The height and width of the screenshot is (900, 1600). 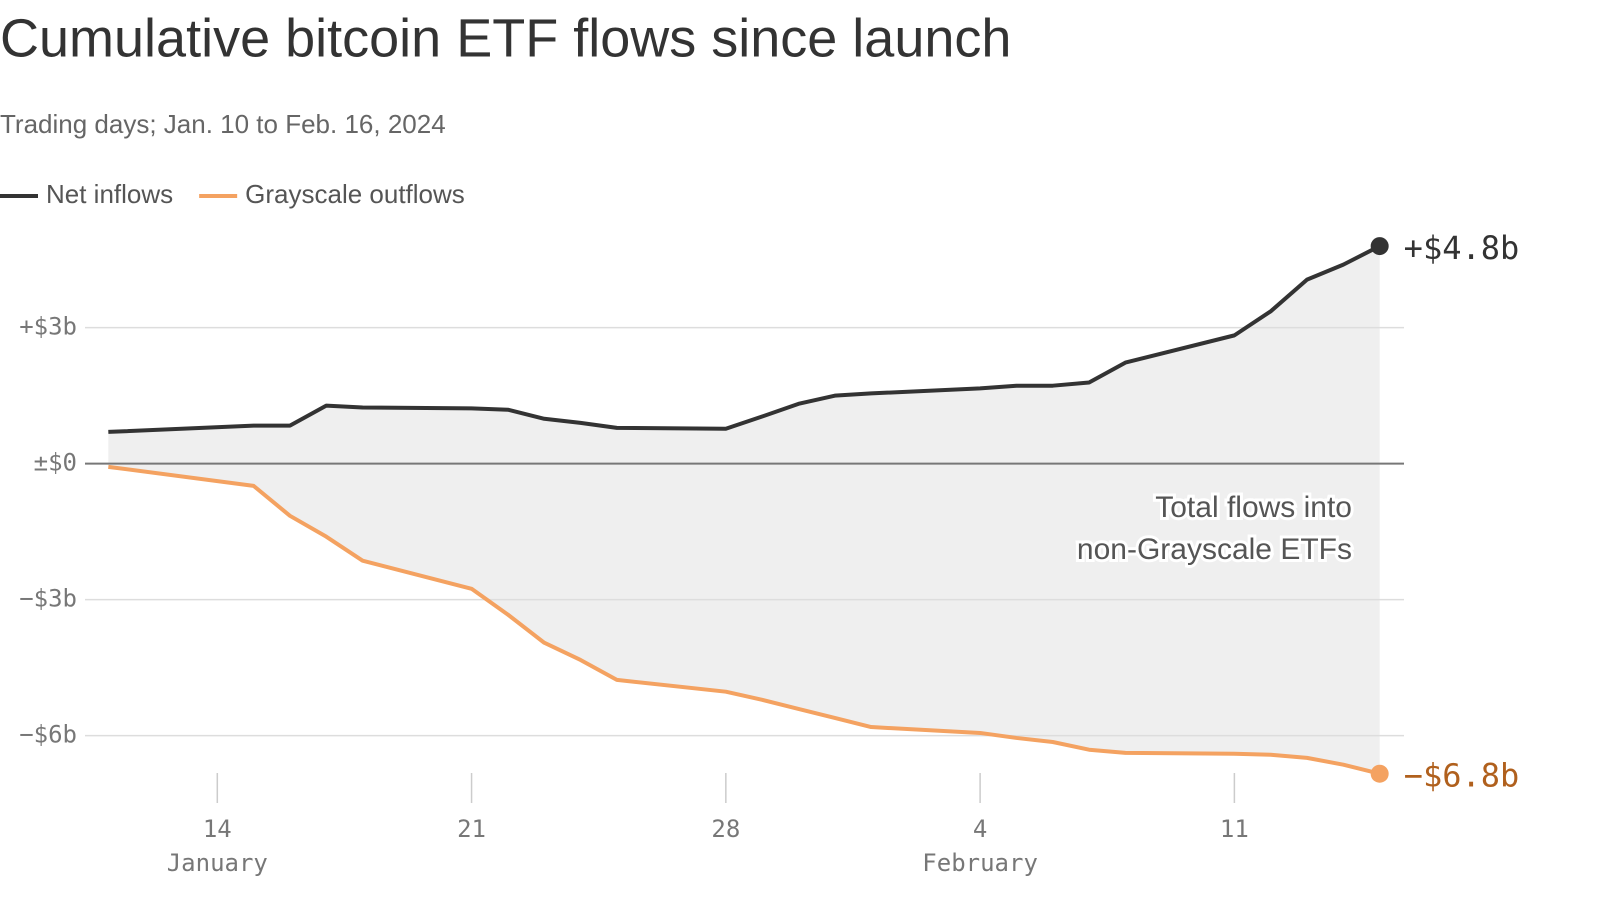 I want to click on x-group-label: January, so click(x=217, y=863).